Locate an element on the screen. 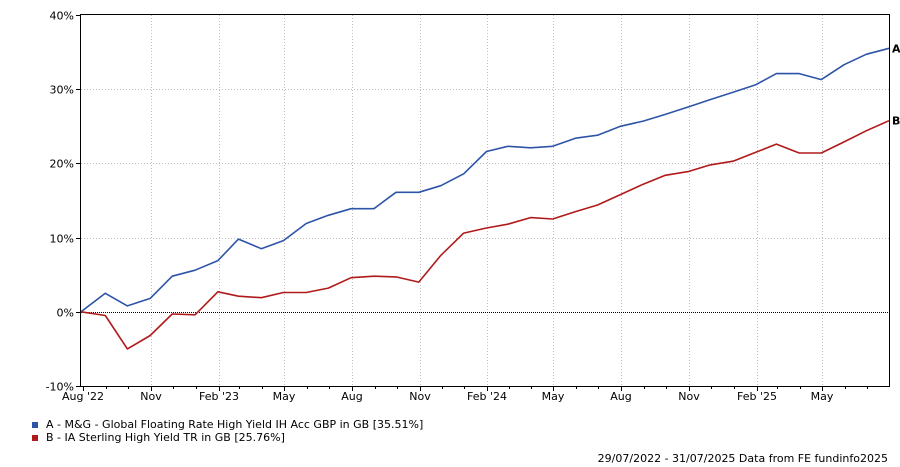 This screenshot has width=900, height=467. series-end-label-a: A is located at coordinates (896, 48).